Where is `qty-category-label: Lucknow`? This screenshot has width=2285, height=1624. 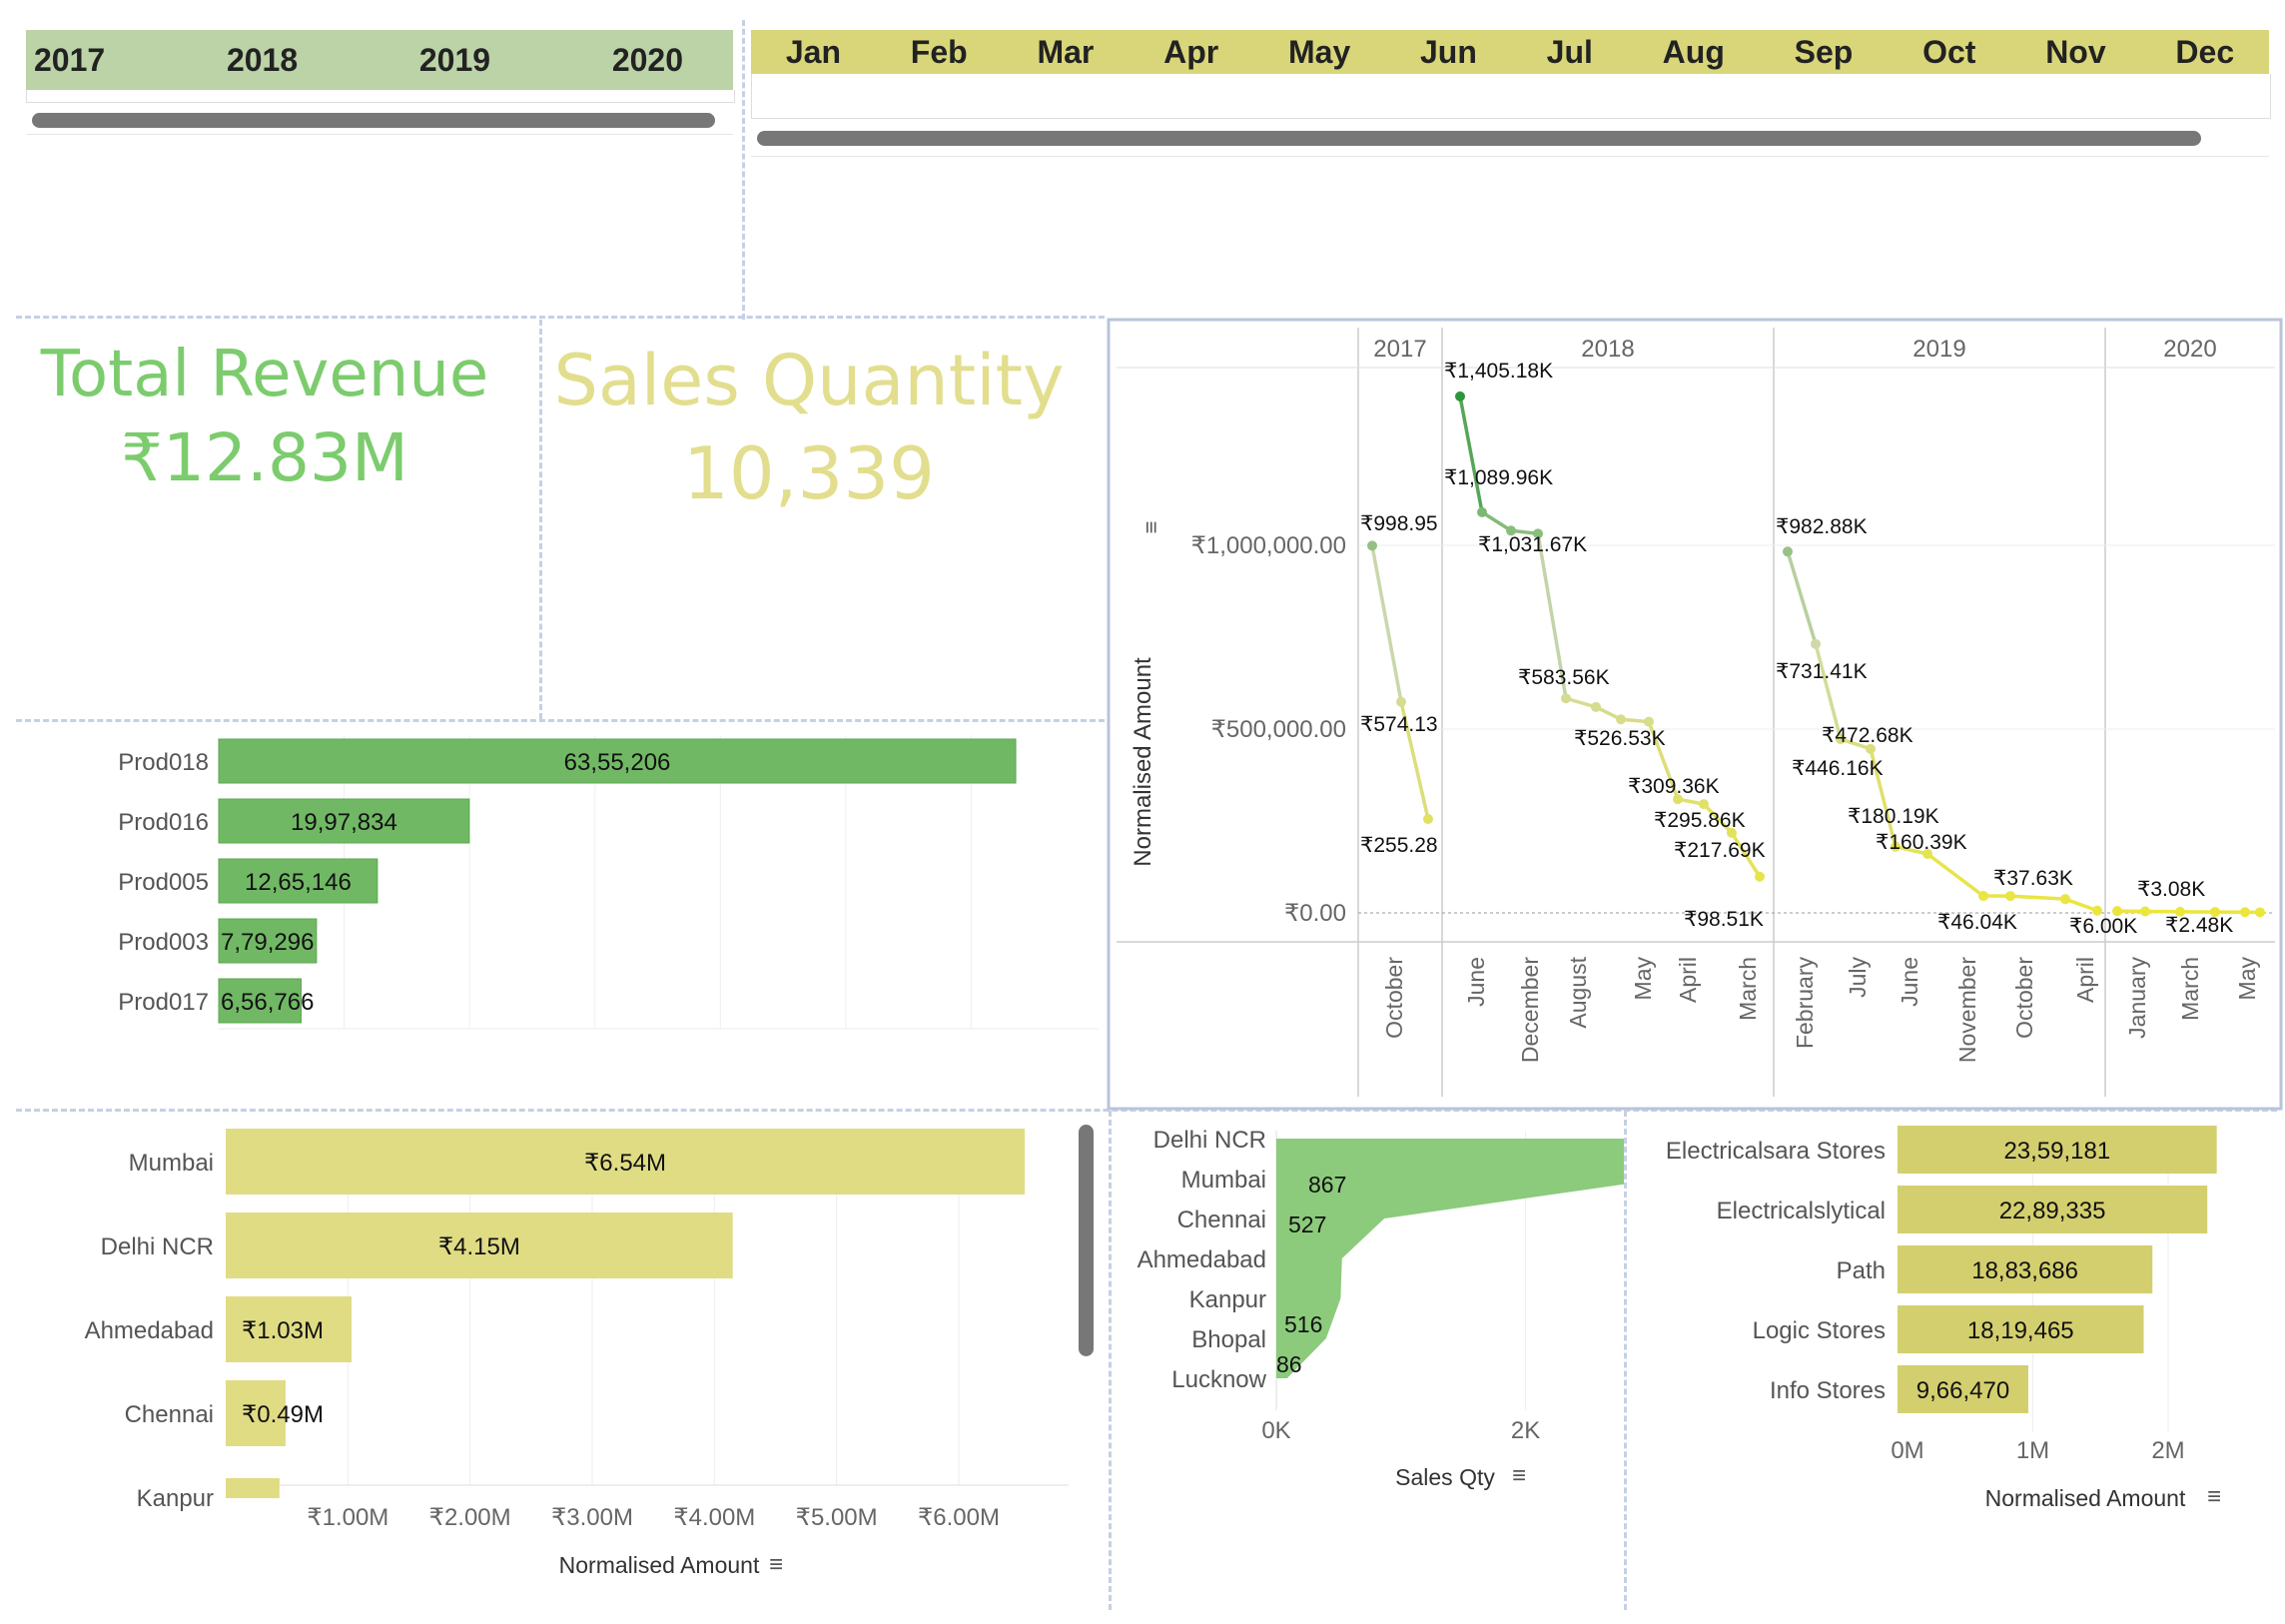 qty-category-label: Lucknow is located at coordinates (1218, 1379).